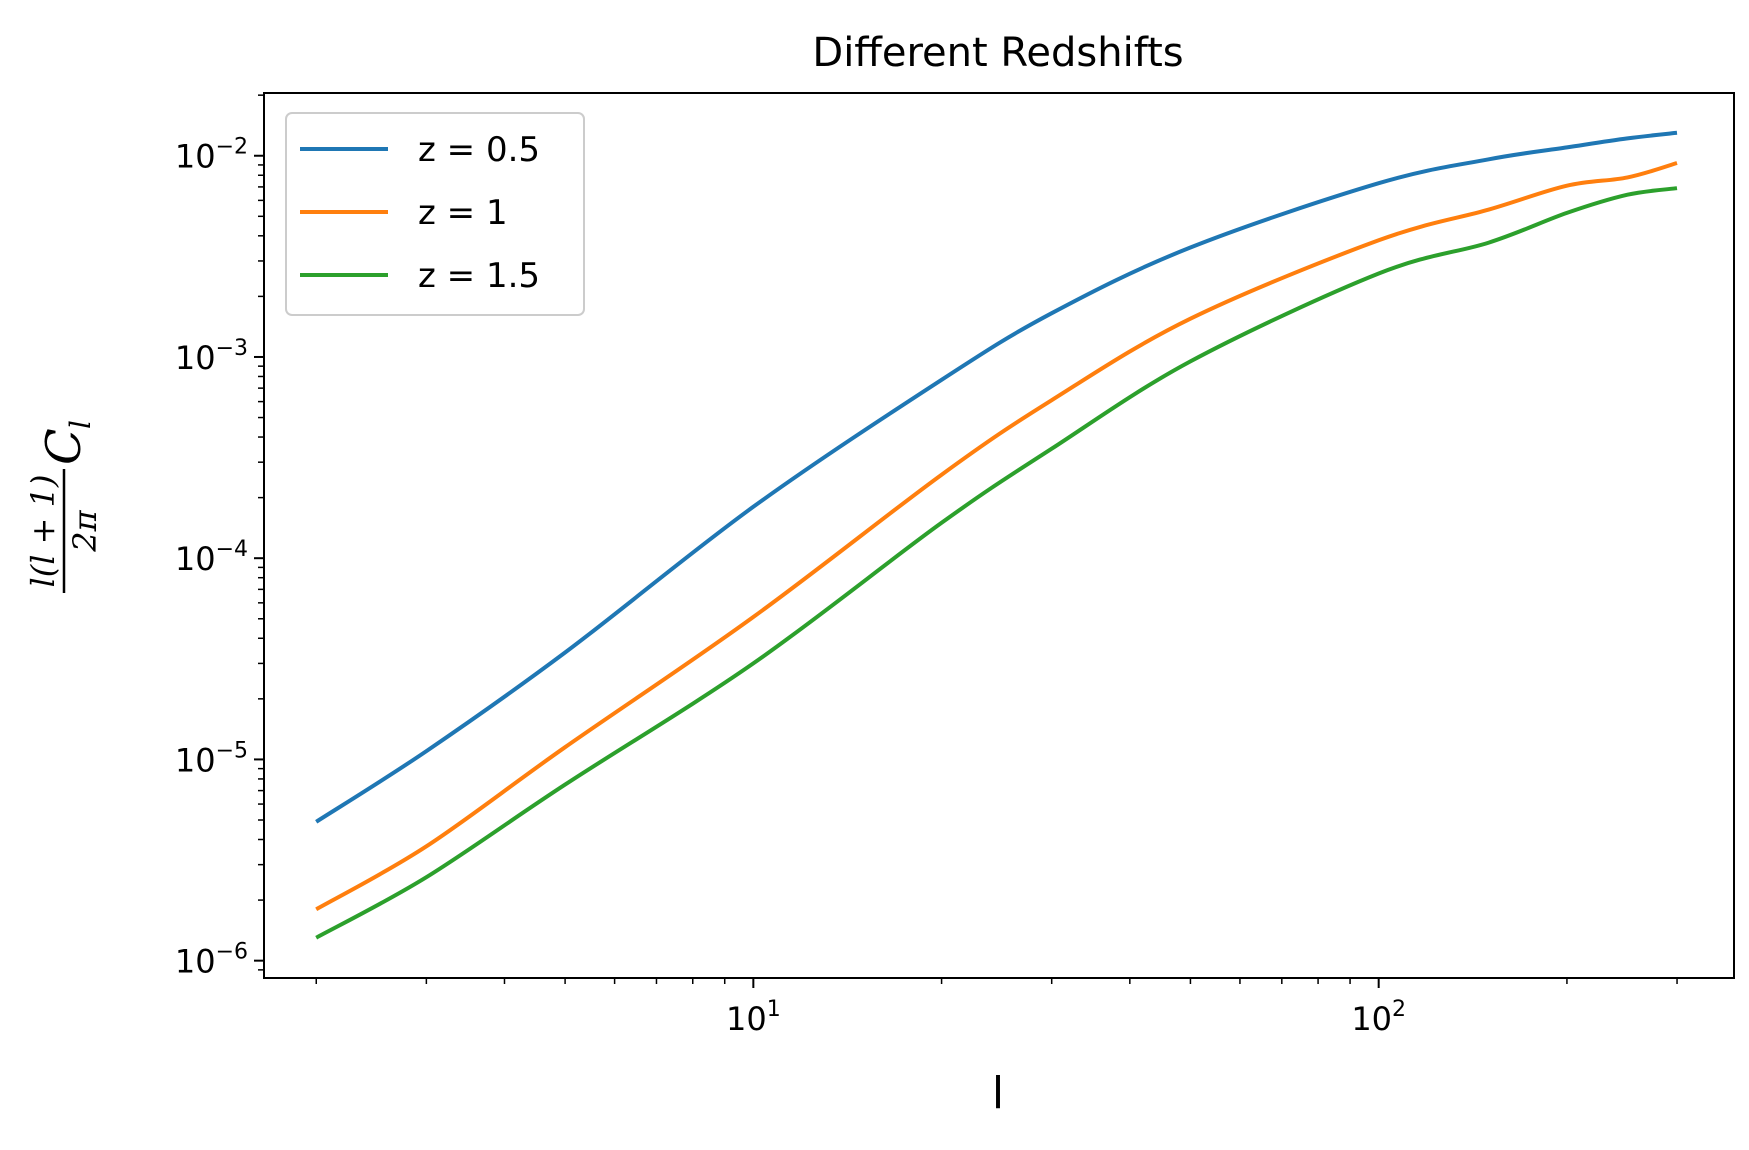  I want to click on legend: z = 0.5 z = 1 z = 1.5, so click(435, 214).